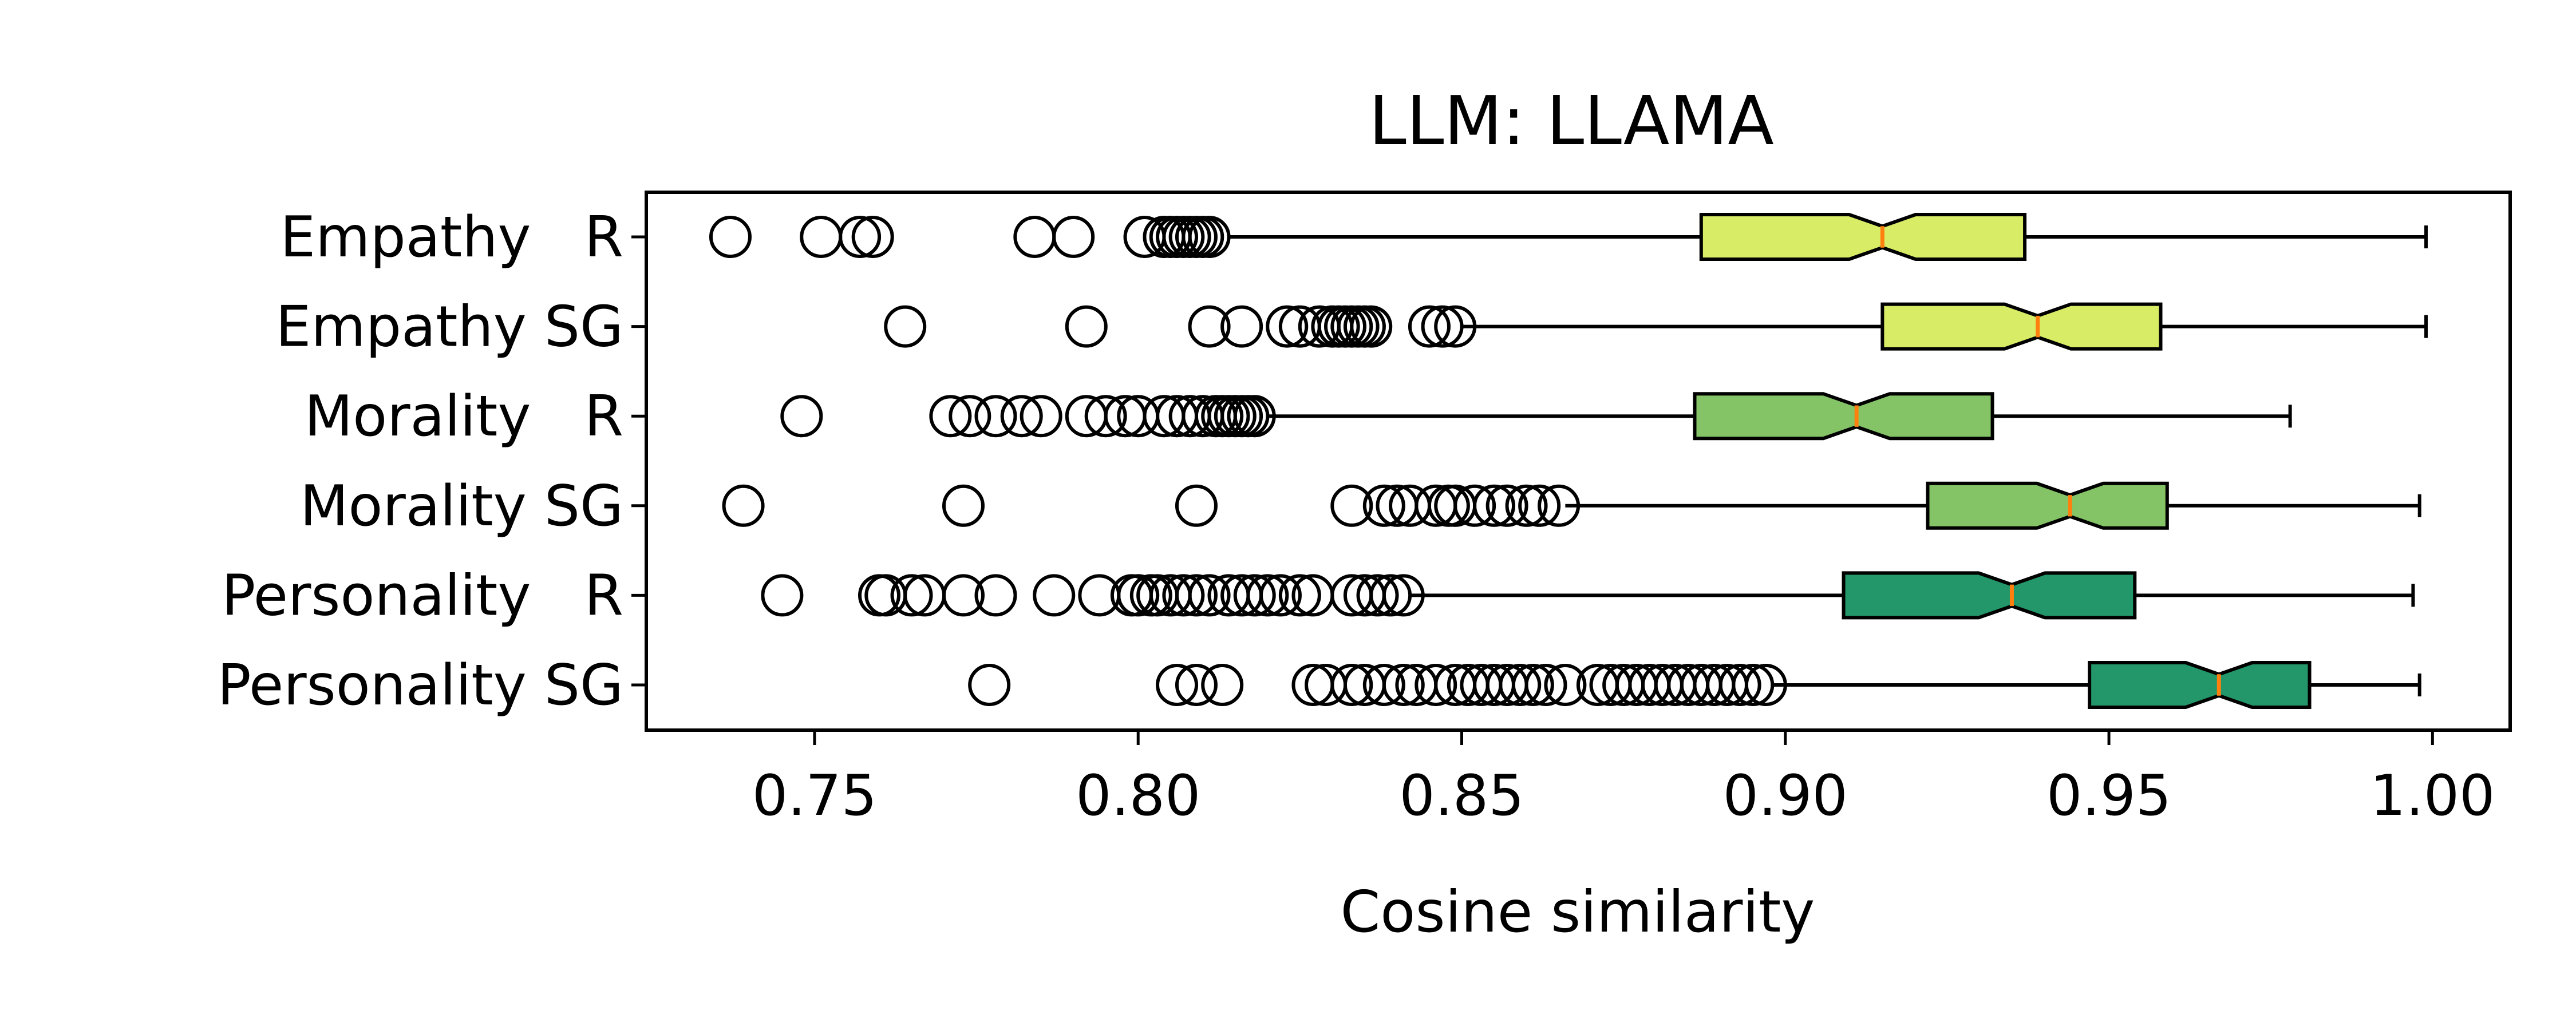 The width and height of the screenshot is (2576, 1030). What do you see at coordinates (1461, 796) in the screenshot?
I see `x-tick-label: 0.85` at bounding box center [1461, 796].